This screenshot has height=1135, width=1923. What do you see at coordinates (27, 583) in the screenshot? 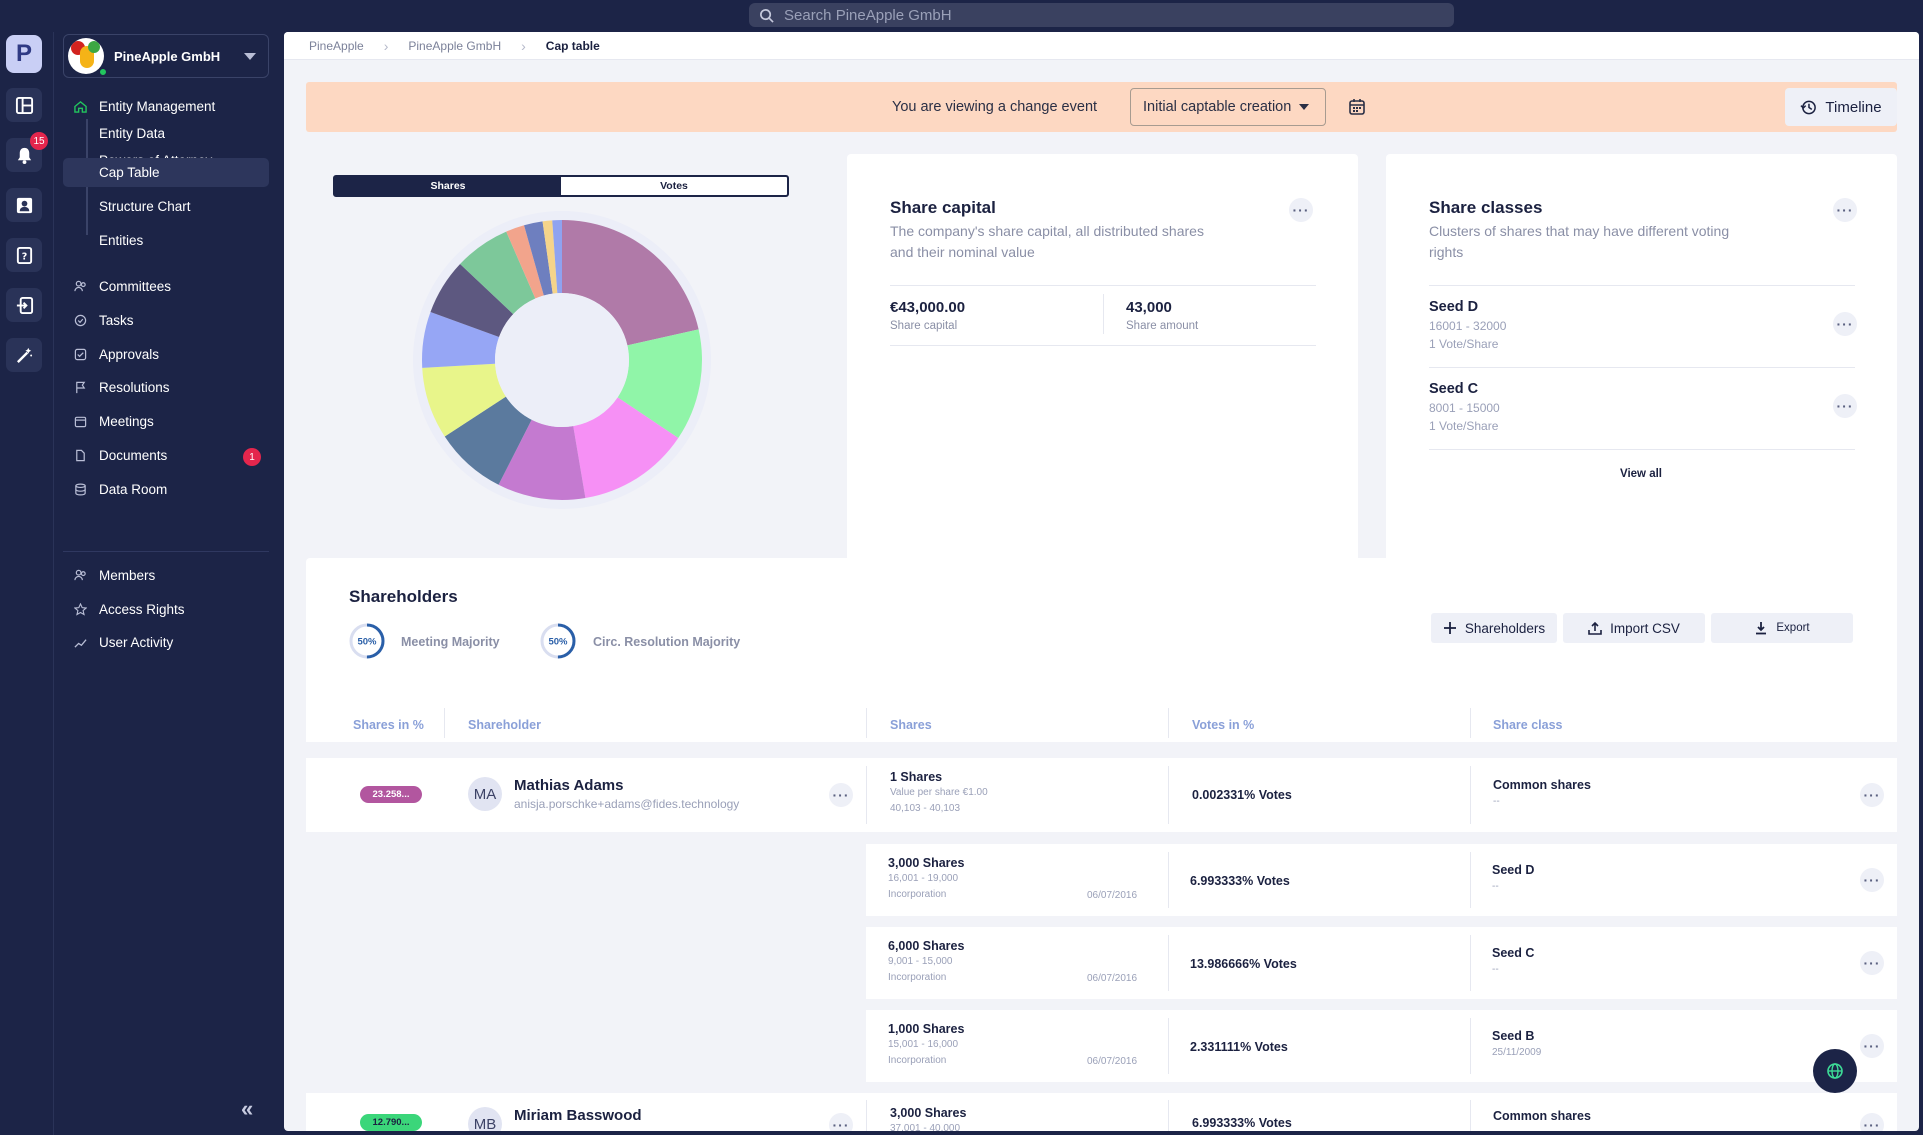
I see `icon-rail: P 15 ?` at bounding box center [27, 583].